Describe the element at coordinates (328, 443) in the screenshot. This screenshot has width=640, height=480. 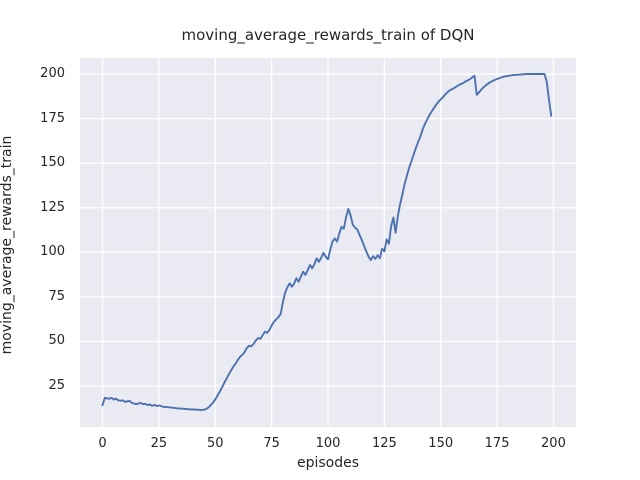
I see `x-tick-label: 100` at that location.